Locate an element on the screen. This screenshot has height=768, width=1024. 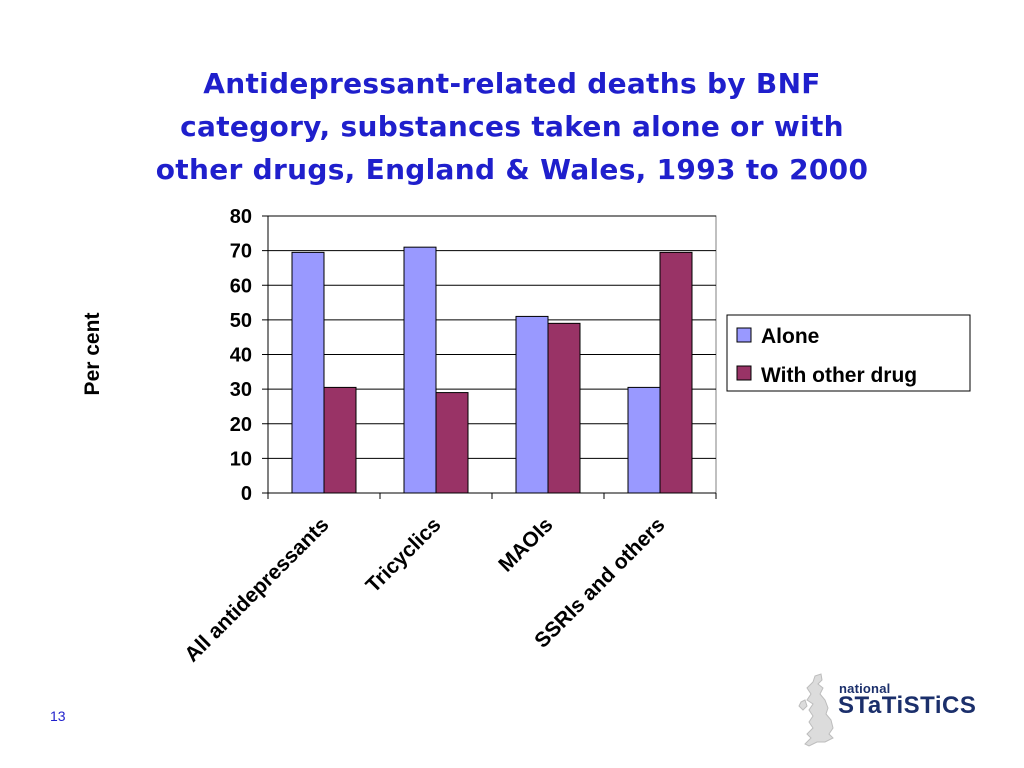
title-line-1: Antidepressant-related deaths by BNF is located at coordinates (512, 83).